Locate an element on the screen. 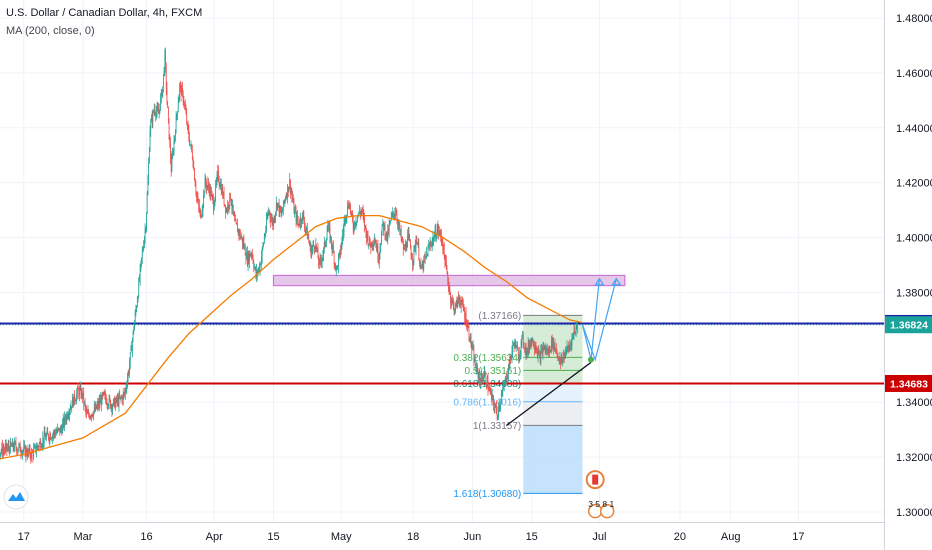  tradingview-logo-icon is located at coordinates (16, 497).